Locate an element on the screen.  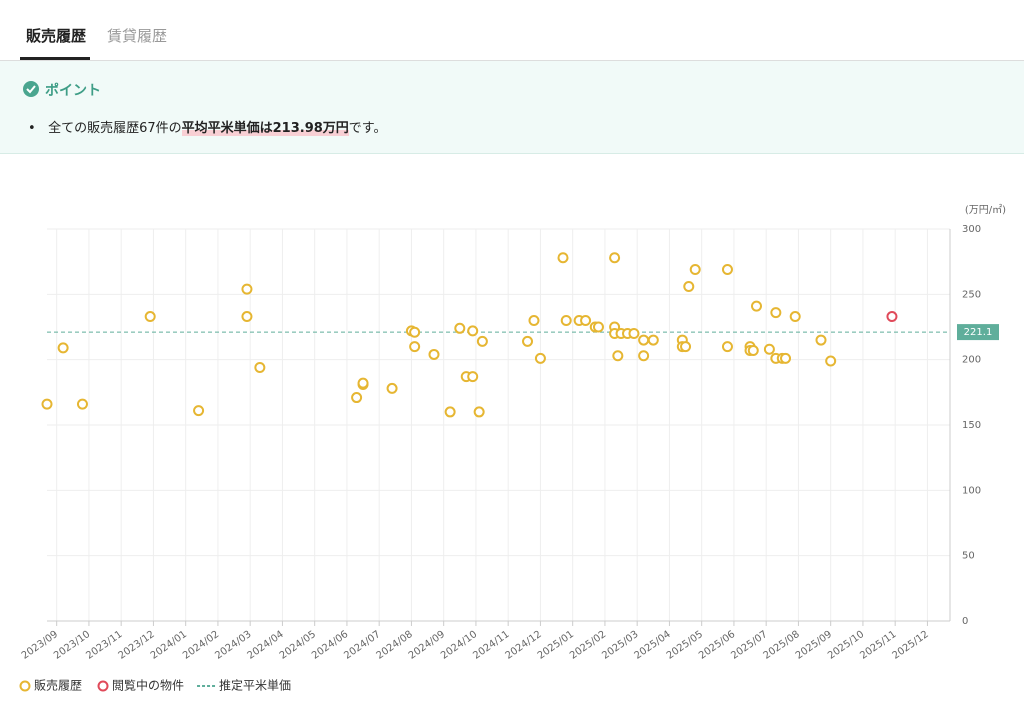
point-box: ポイント • 全ての販売履歴67件の平均平米単価は213.98万円です。 is located at coordinates (512, 107).